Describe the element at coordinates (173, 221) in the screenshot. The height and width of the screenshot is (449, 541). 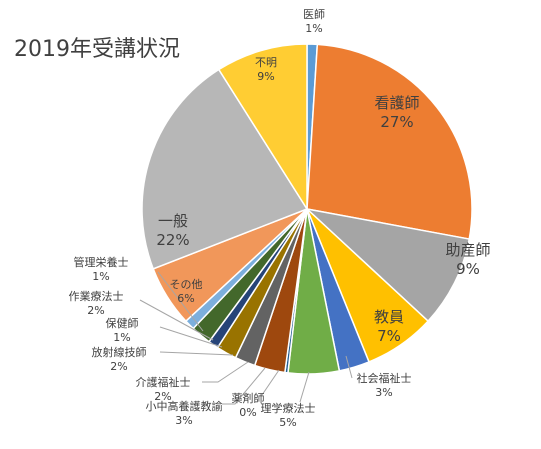
I see `slice-label-14: 一般` at that location.